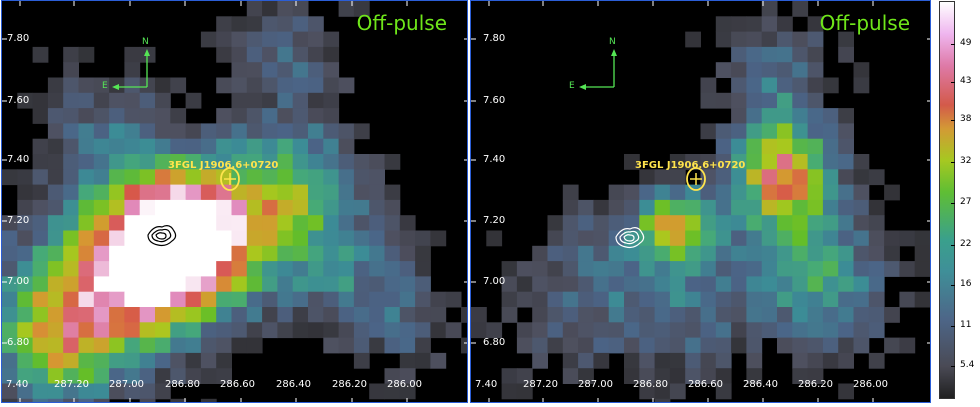  I want to click on panel-title: Off-pulse, so click(864, 23).